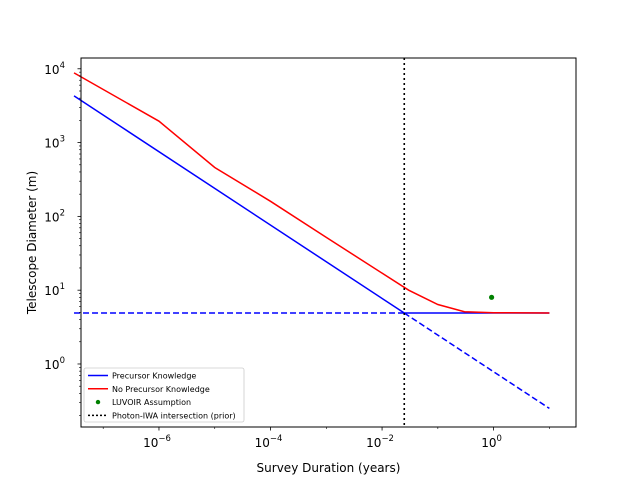 The width and height of the screenshot is (640, 485). Describe the element at coordinates (32, 243) in the screenshot. I see `y-axis-label: Telescope Diameter (m)` at that location.